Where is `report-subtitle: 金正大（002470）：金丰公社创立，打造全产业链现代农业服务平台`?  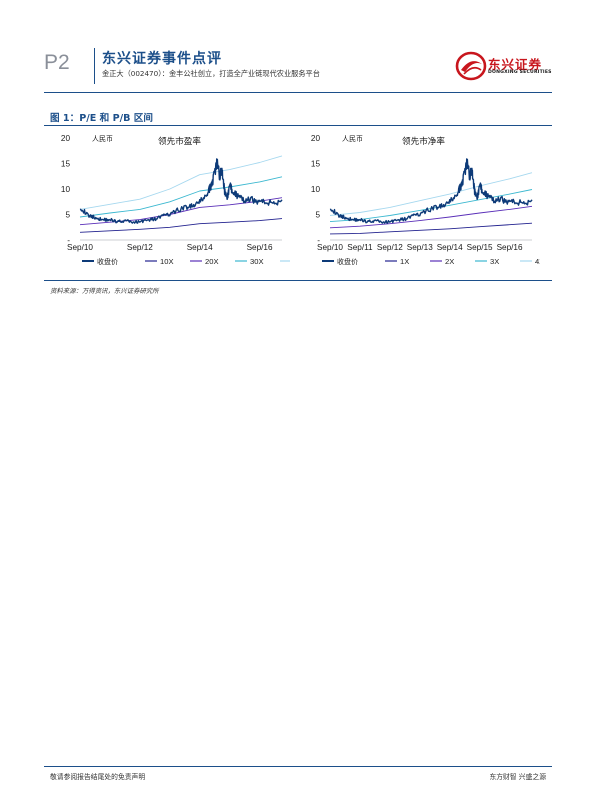
report-subtitle: 金正大（002470）：金丰公社创立，打造全产业链现代农业服务平台 is located at coordinates (211, 73).